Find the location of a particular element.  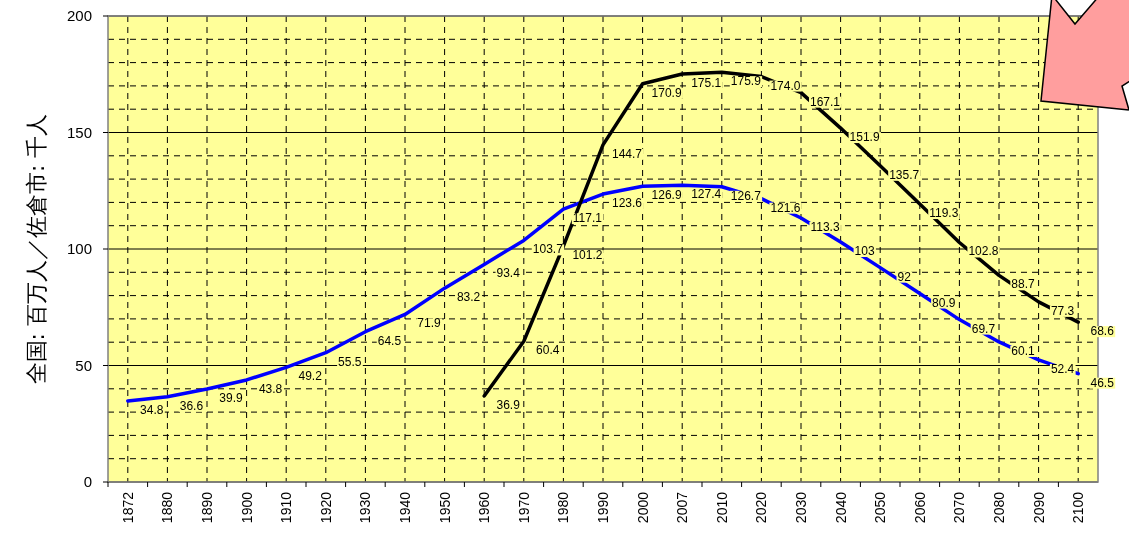

data-label: 60.4 is located at coordinates (548, 350).